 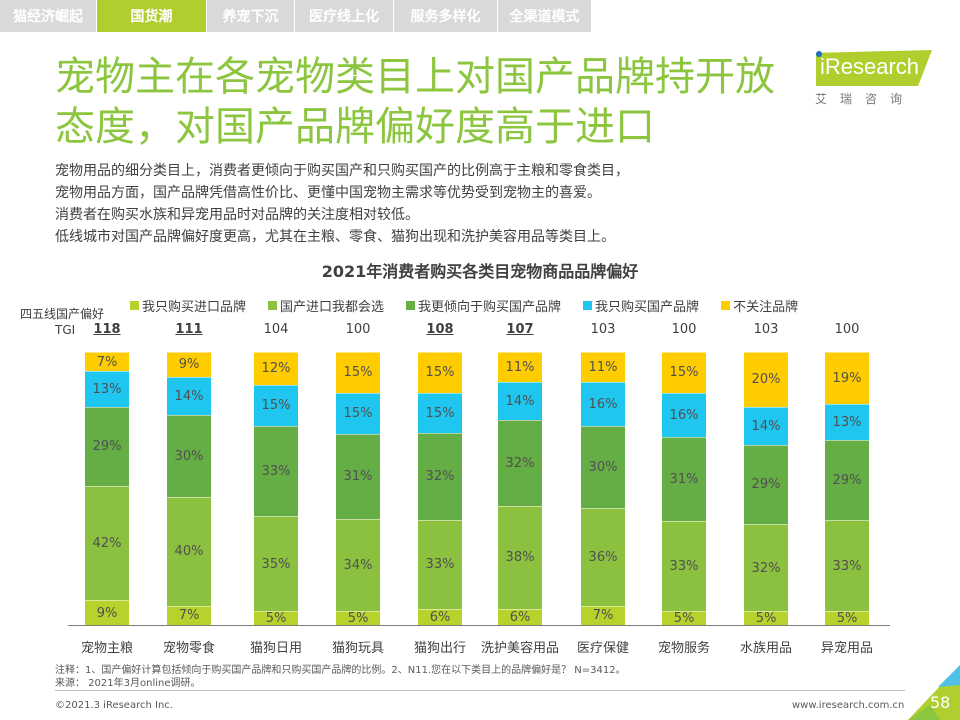 I want to click on legend-item: 我只购买进口品牌, so click(x=188, y=305).